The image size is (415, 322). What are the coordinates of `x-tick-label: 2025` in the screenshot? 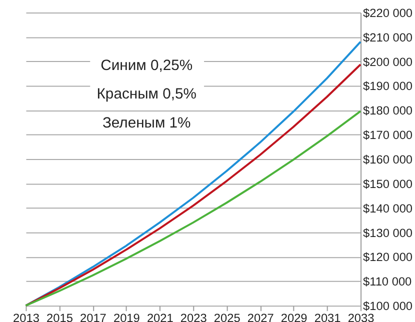 It's located at (227, 316).